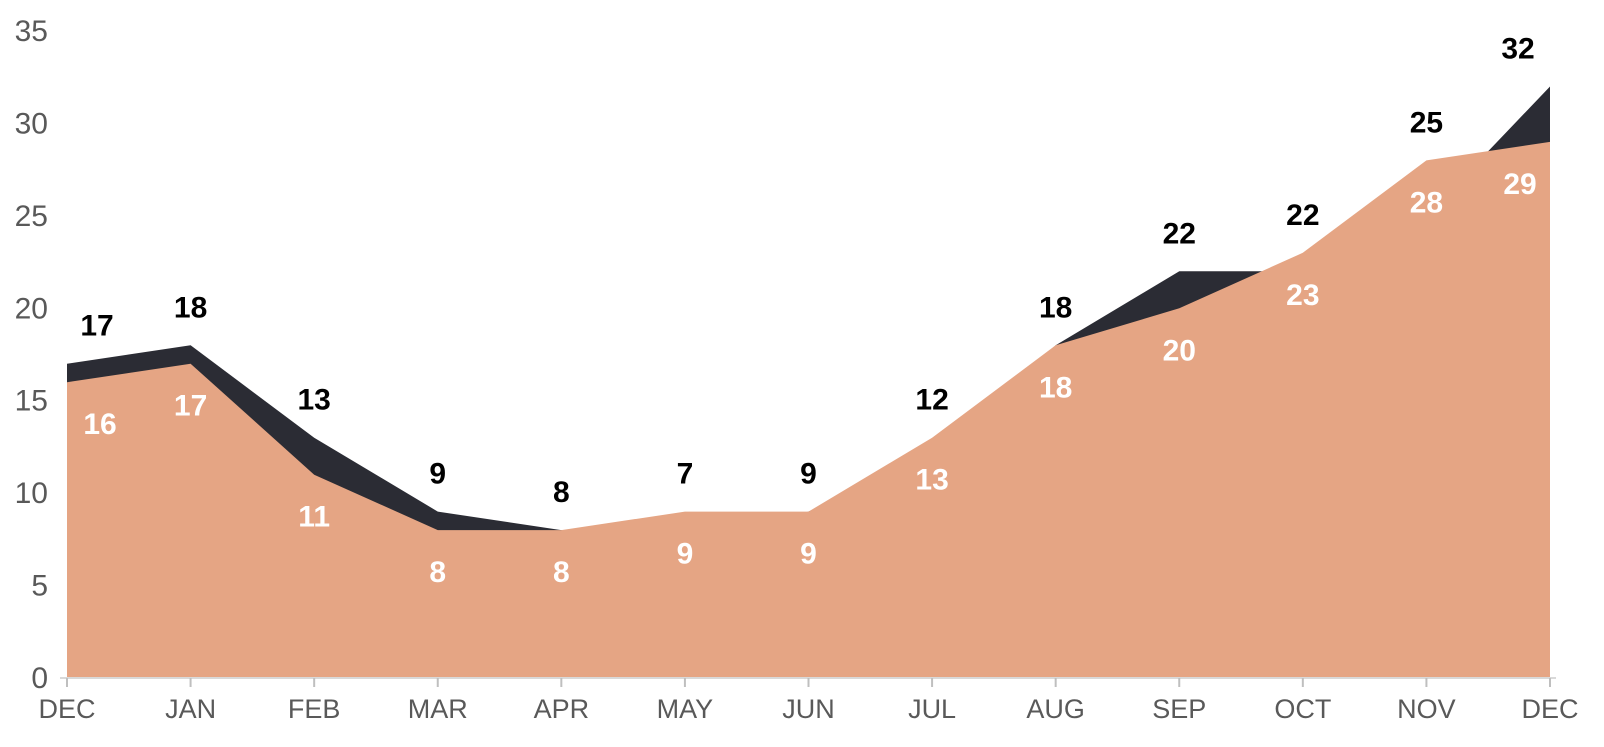  I want to click on data-label-dark: 17, so click(96, 326).